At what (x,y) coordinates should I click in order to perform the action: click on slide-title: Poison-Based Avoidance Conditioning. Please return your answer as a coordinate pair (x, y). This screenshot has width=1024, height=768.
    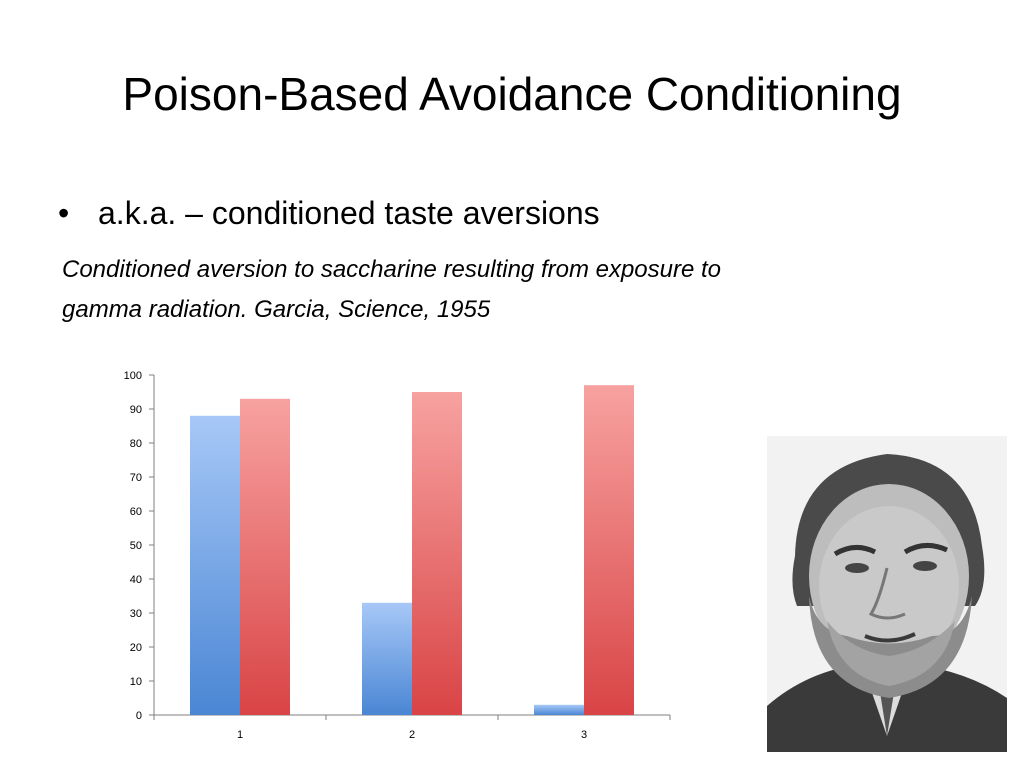
    Looking at the image, I should click on (512, 94).